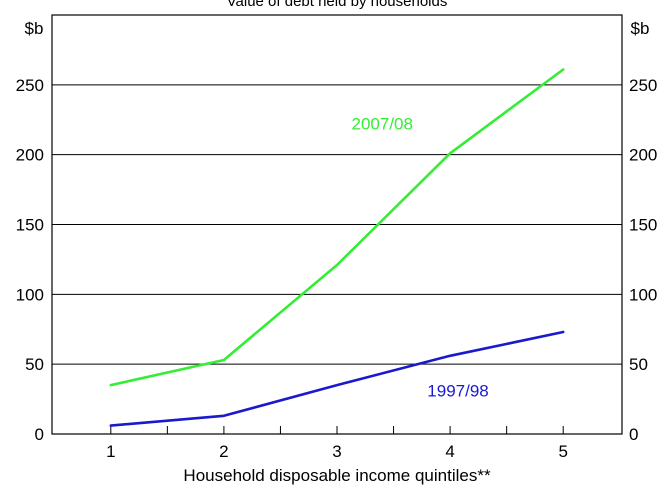  Describe the element at coordinates (30, 155) in the screenshot. I see `y-tick-label-left: 200` at that location.